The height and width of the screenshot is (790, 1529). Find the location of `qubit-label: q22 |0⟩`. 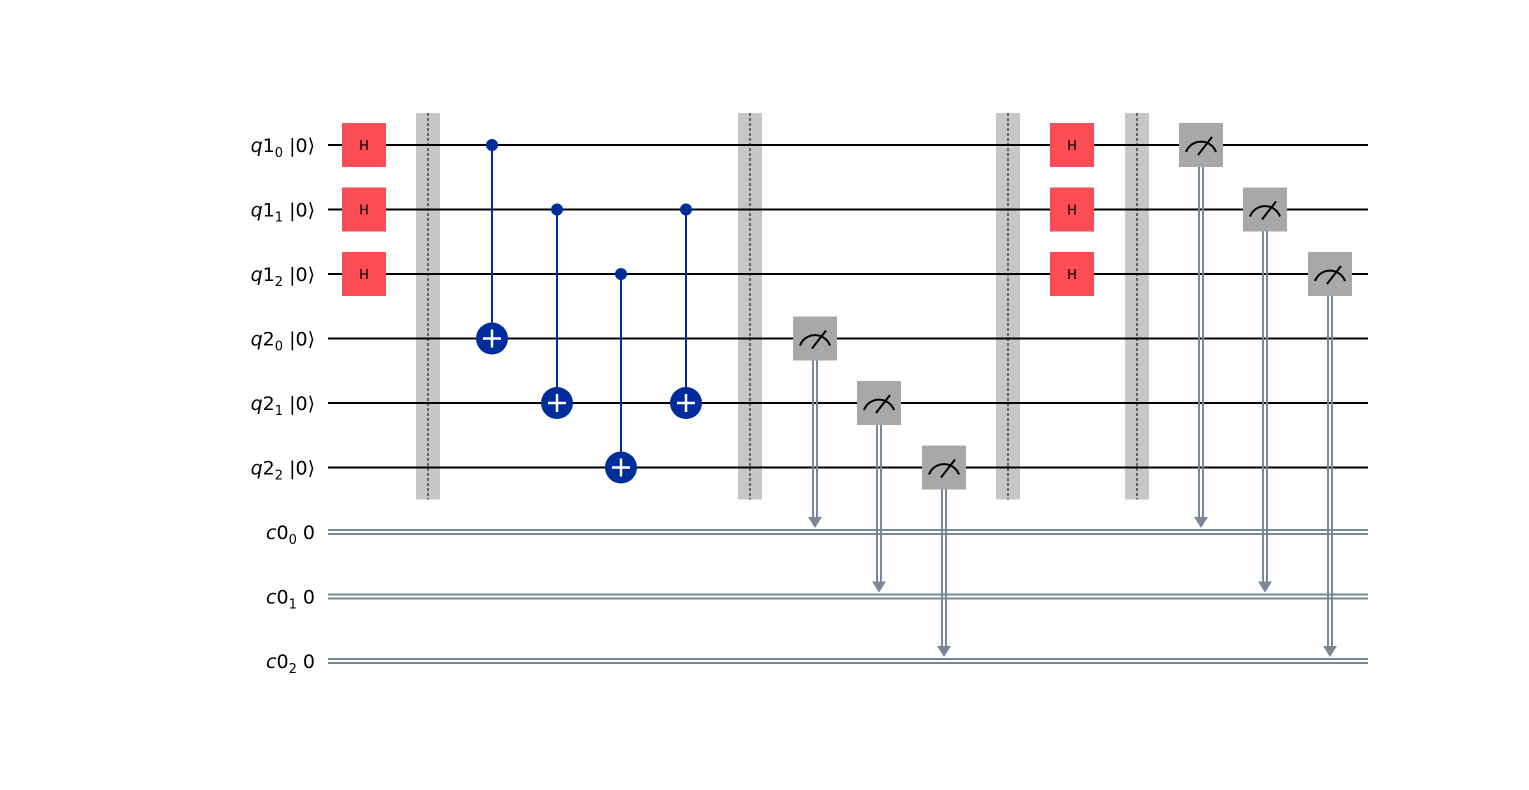

qubit-label: q22 |0⟩ is located at coordinates (283, 471).